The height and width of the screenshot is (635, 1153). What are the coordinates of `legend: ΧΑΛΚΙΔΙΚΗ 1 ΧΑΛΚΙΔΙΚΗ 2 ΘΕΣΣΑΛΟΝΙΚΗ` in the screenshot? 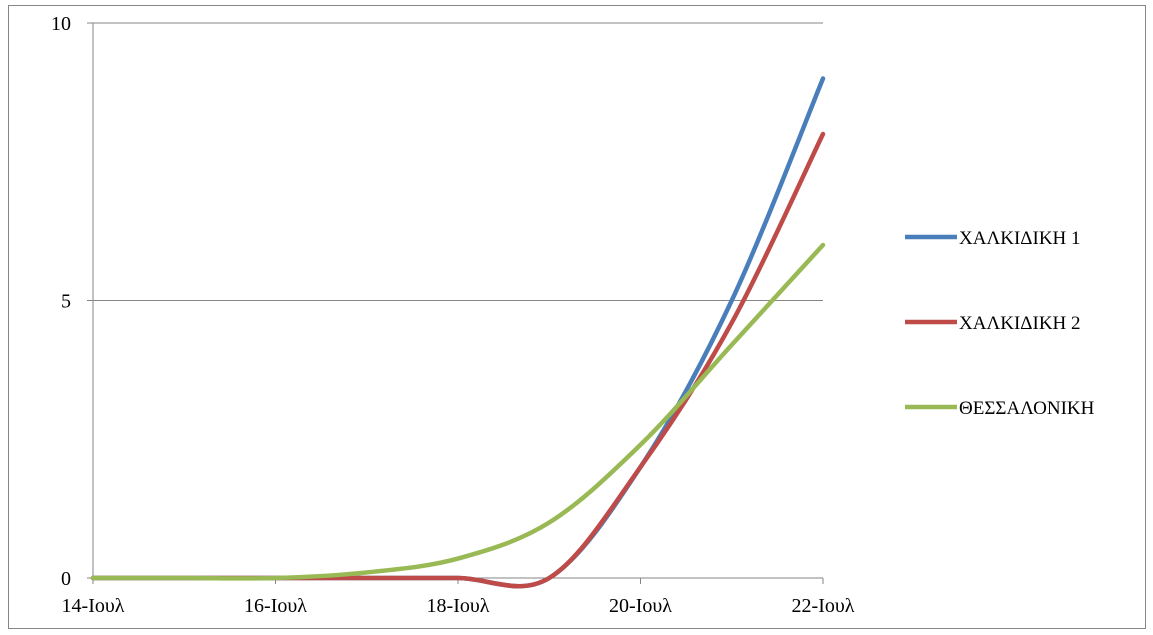 It's located at (1000, 323).